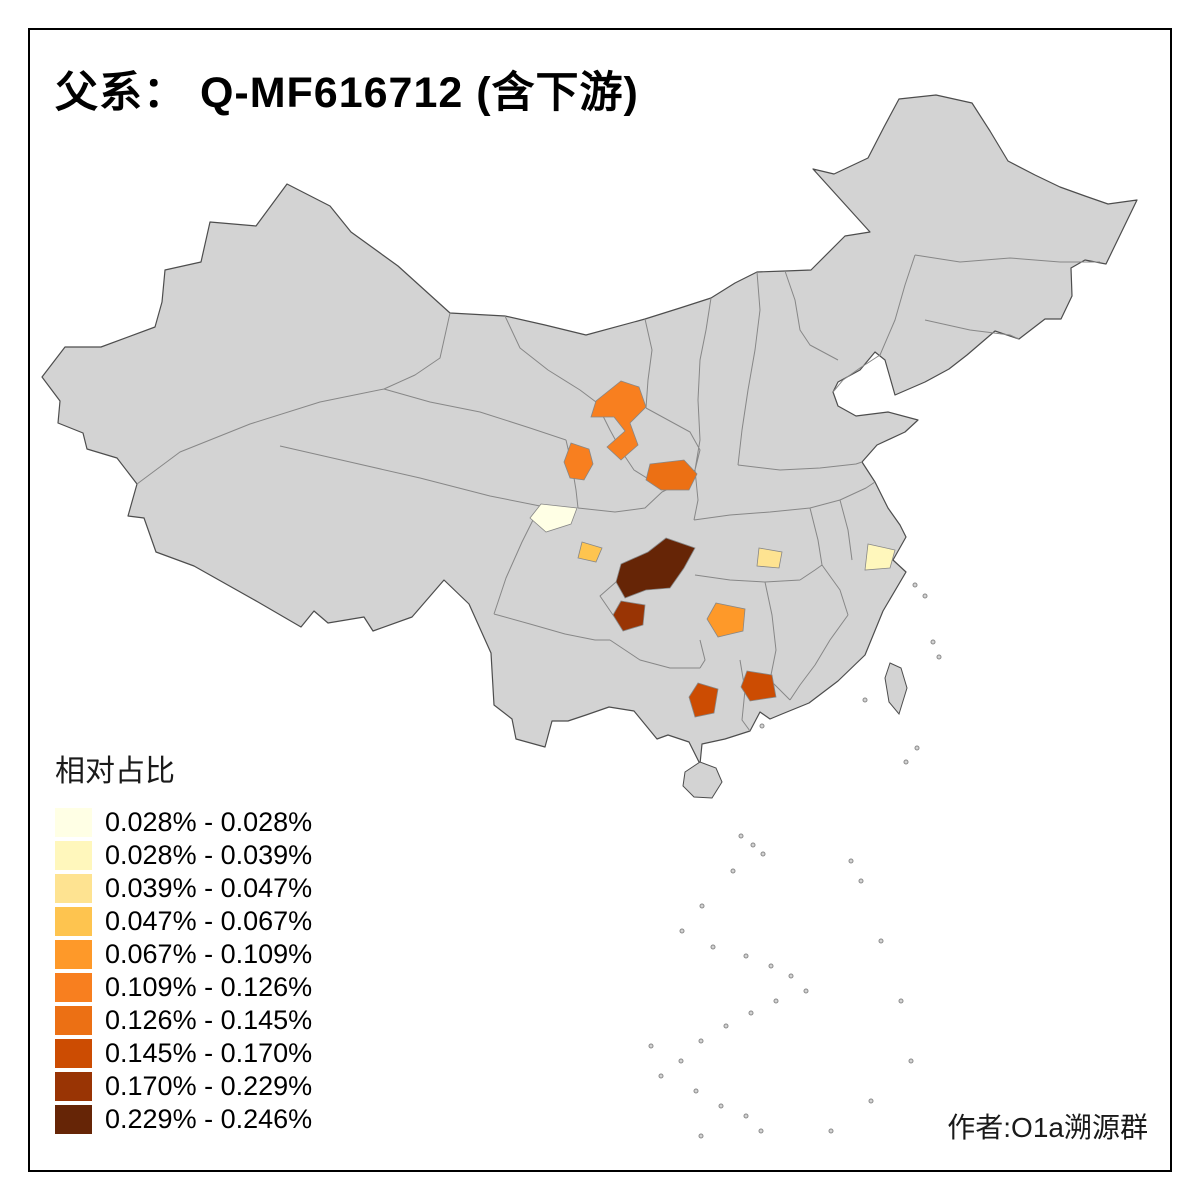 This screenshot has height=1200, width=1200. What do you see at coordinates (578, 461) in the screenshot?
I see `region-gansu-south` at bounding box center [578, 461].